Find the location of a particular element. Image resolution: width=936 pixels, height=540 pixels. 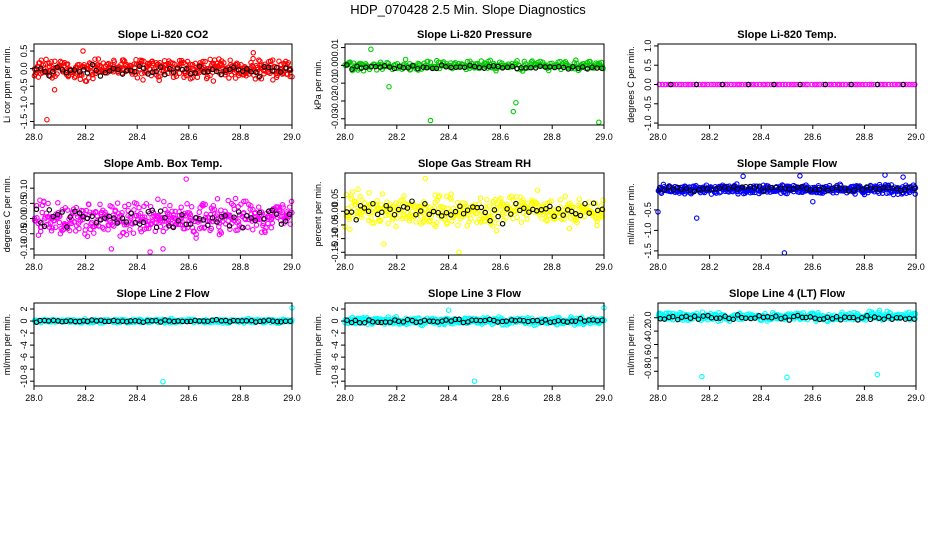

series-selected is located at coordinates (474, 320).